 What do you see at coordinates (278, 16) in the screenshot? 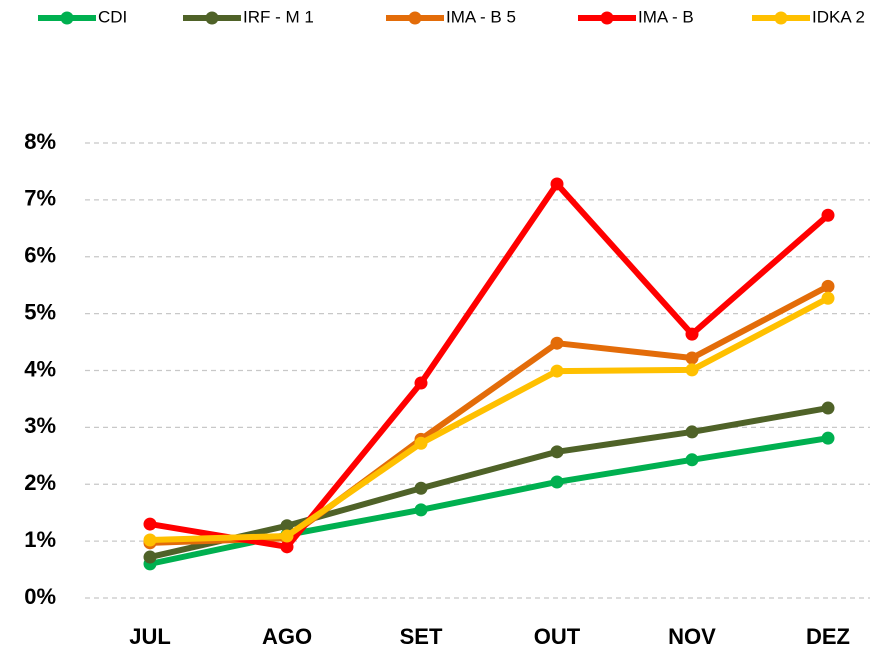
I see `legend-label: IRF - M 1` at bounding box center [278, 16].